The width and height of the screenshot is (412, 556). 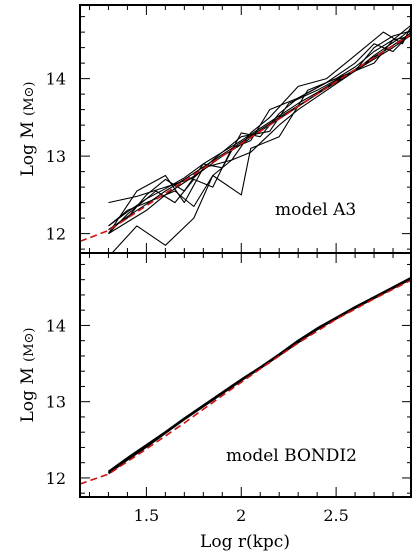 I want to click on bottom-y-tick-label: 13, so click(x=56, y=402).